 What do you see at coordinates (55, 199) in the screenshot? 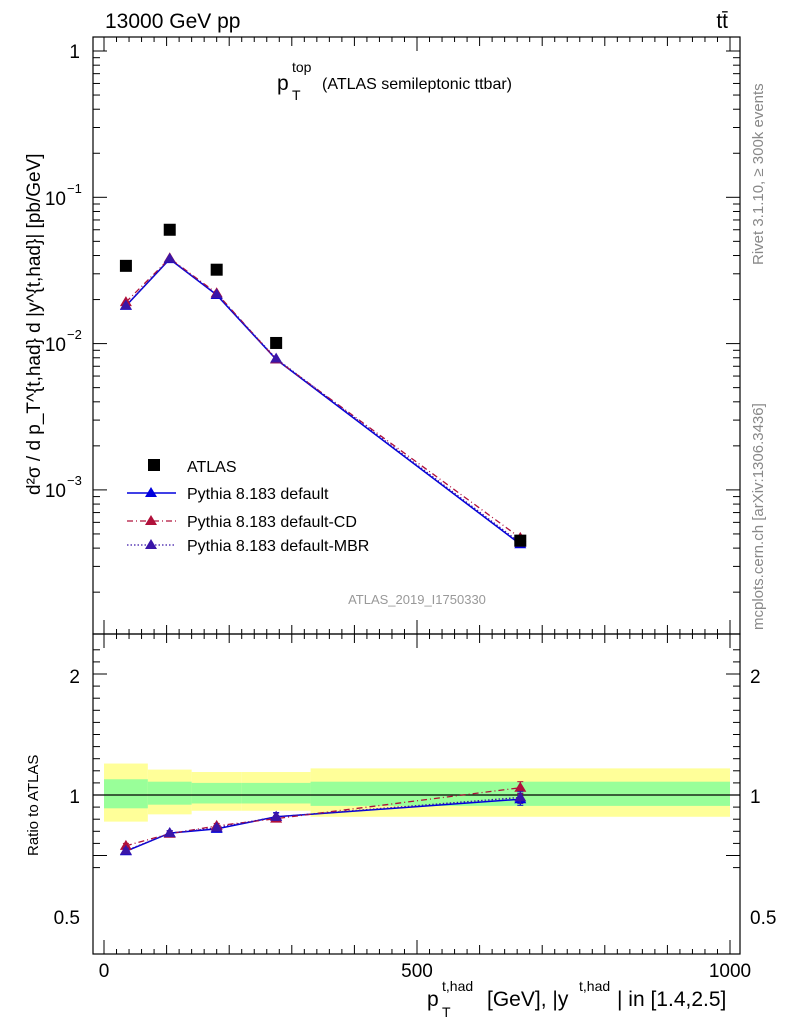
I see `ytick-1e-1-base: 10` at bounding box center [55, 199].